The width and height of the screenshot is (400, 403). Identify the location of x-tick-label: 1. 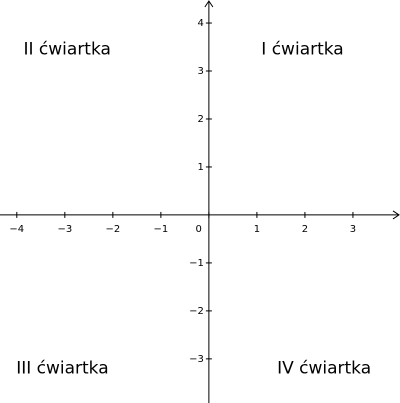
(257, 229).